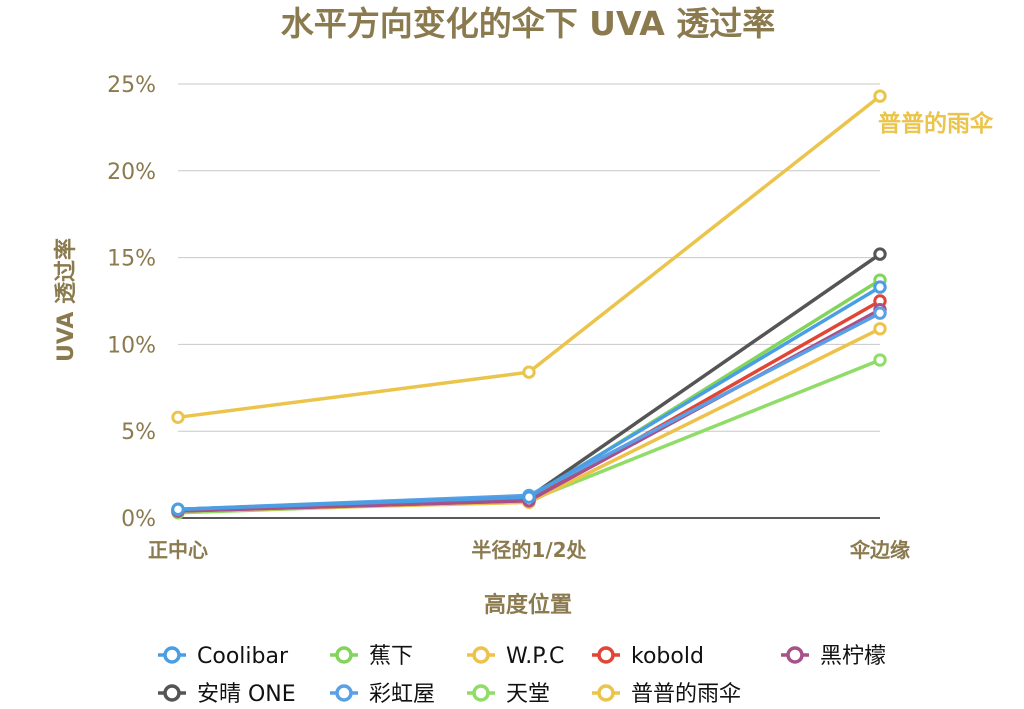 This screenshot has height=709, width=1024. I want to click on legend-label: 天堂, so click(528, 693).